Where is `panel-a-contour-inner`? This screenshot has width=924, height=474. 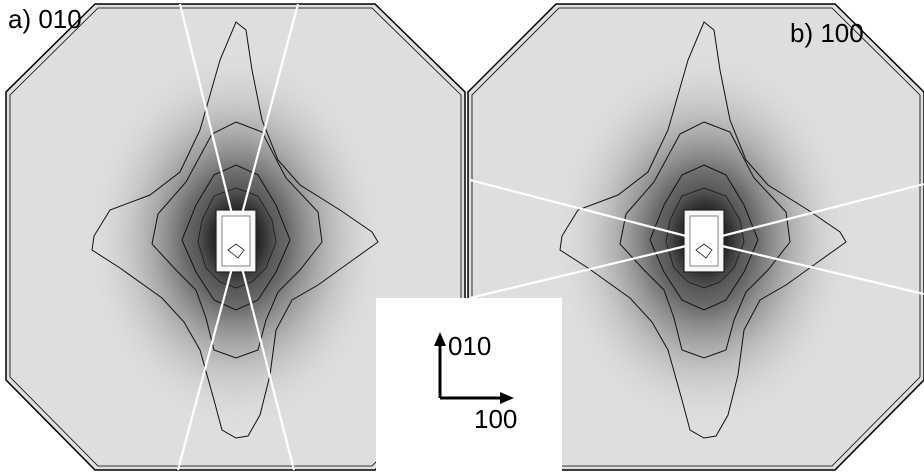
panel-a-contour-inner is located at coordinates (236, 237).